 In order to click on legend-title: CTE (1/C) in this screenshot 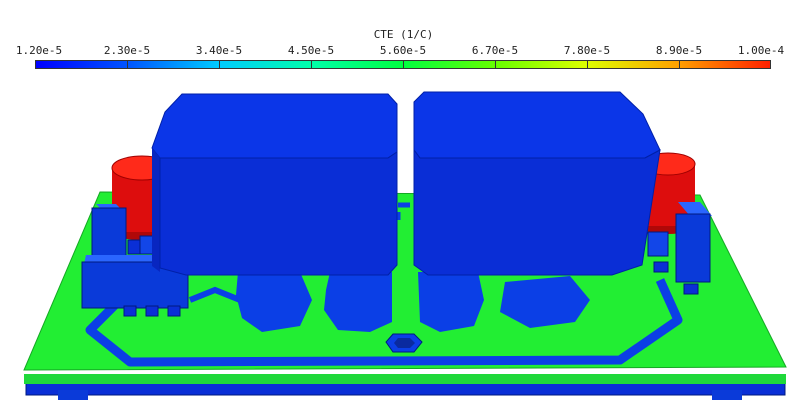, I will do `click(403, 34)`.